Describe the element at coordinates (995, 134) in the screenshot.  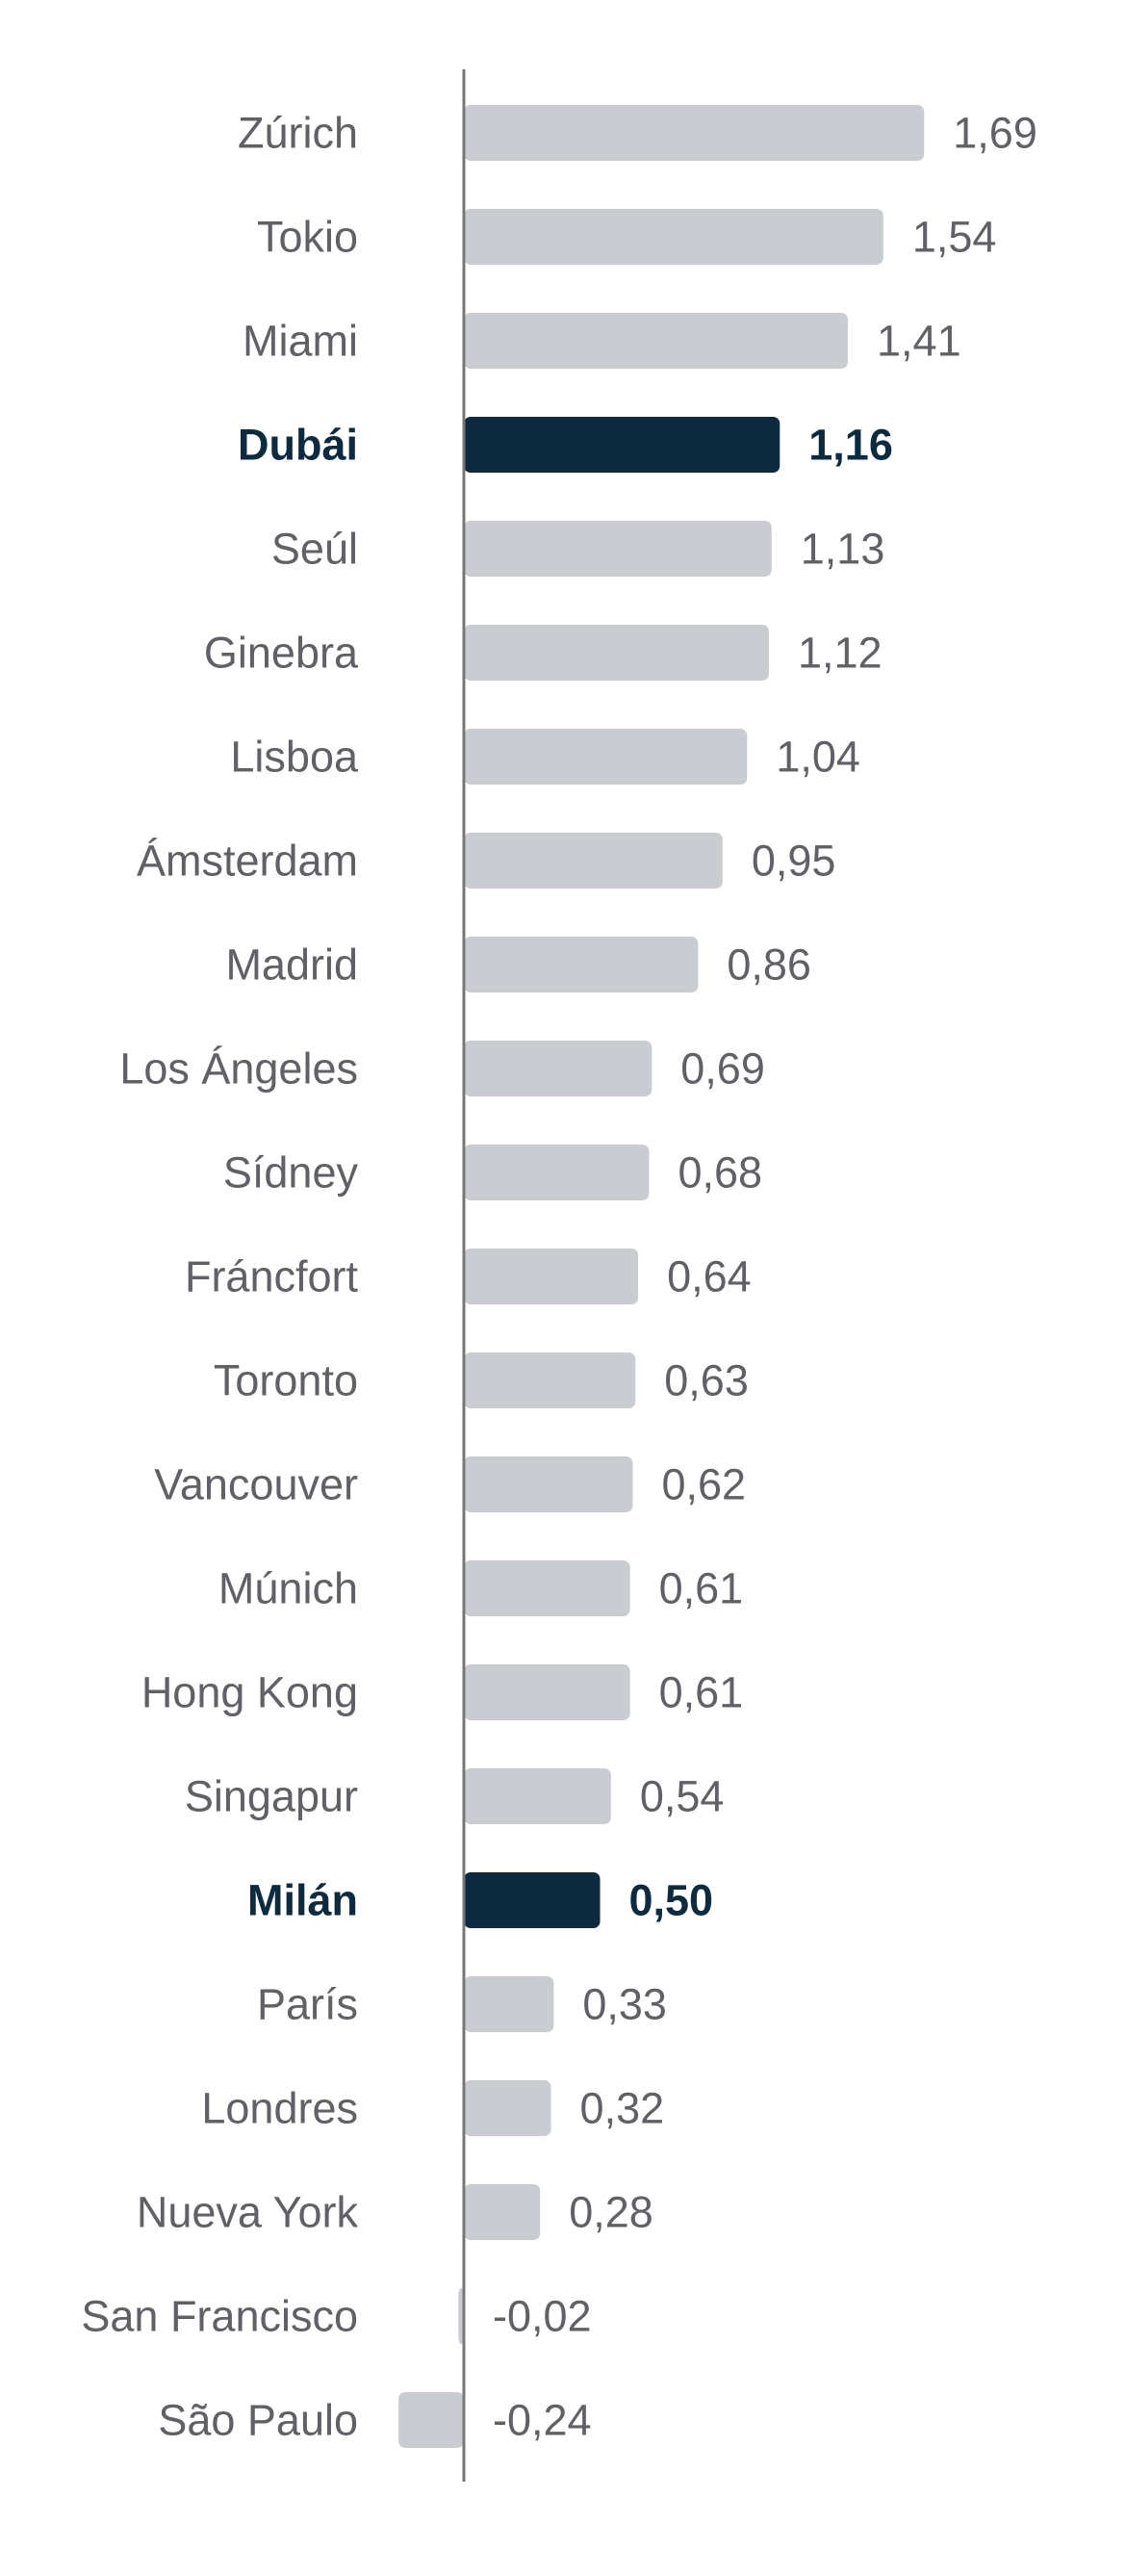
I see `value-label-zurich: 1,69` at that location.